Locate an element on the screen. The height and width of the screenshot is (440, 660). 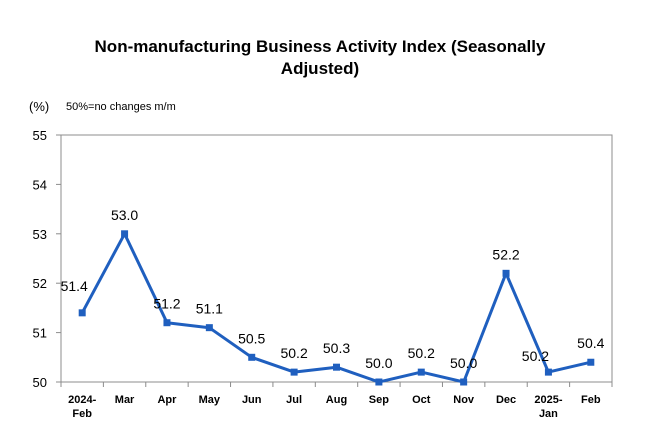
x-tick-label: May is located at coordinates (210, 400).